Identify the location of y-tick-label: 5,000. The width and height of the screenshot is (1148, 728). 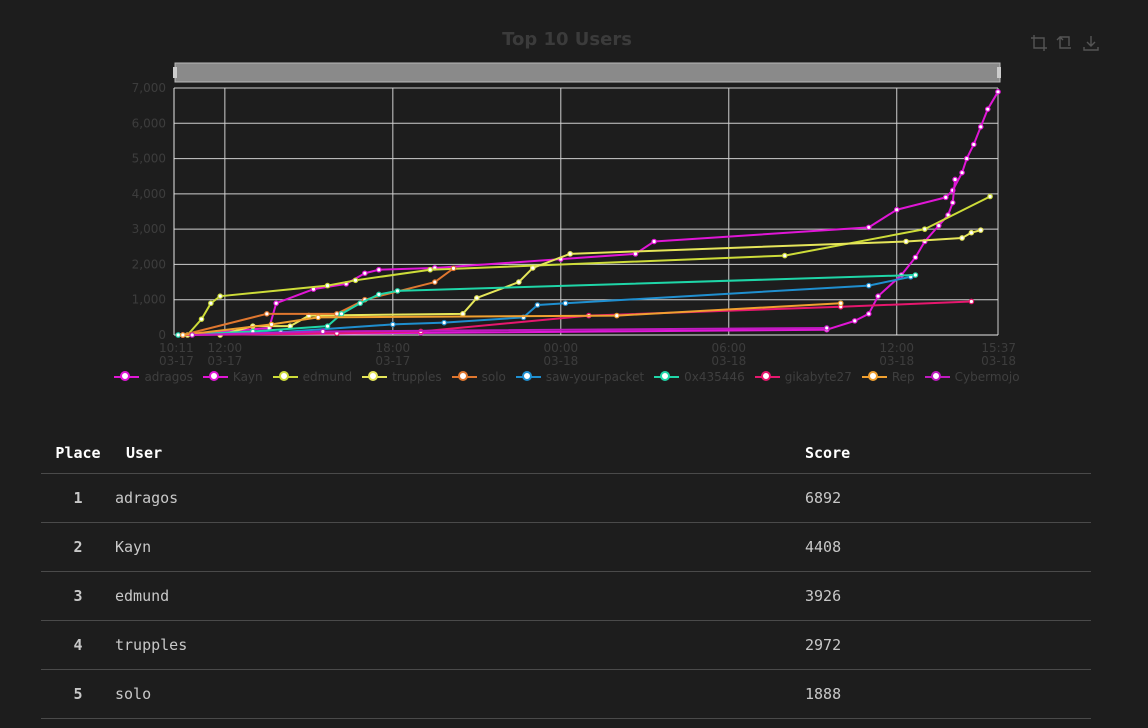
(149, 159).